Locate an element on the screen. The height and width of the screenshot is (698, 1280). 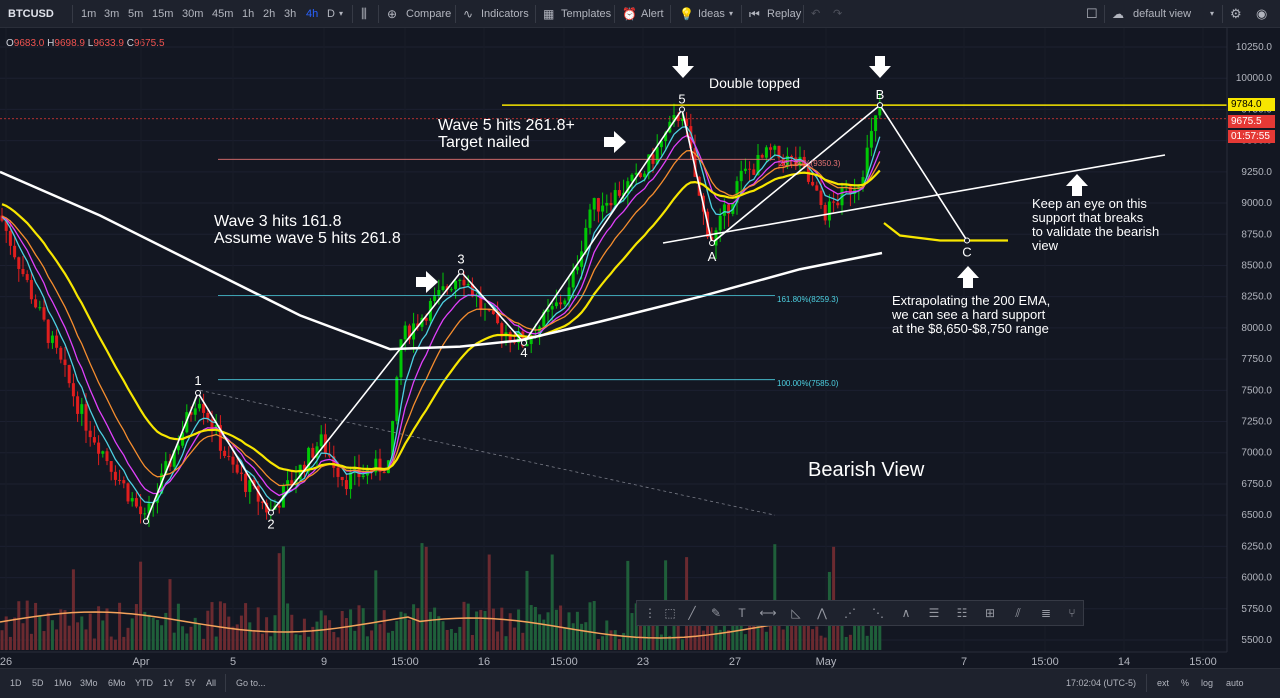
layout-select: default view is located at coordinates (1162, 14).